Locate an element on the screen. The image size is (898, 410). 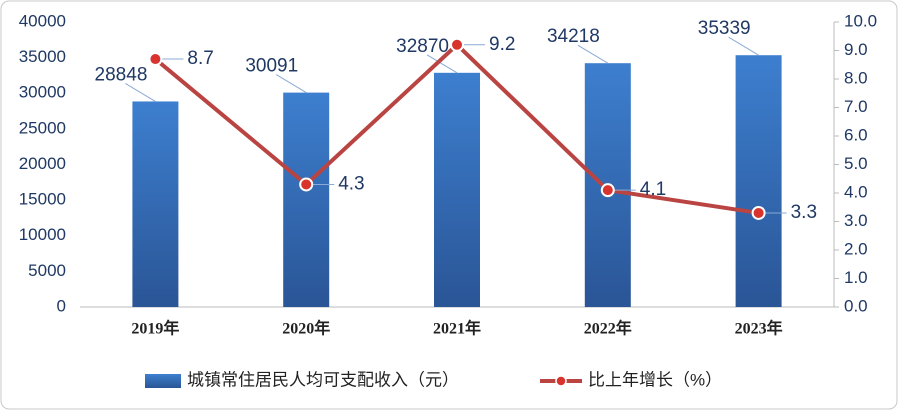
y-tick-label: 35000 is located at coordinates (42, 56).